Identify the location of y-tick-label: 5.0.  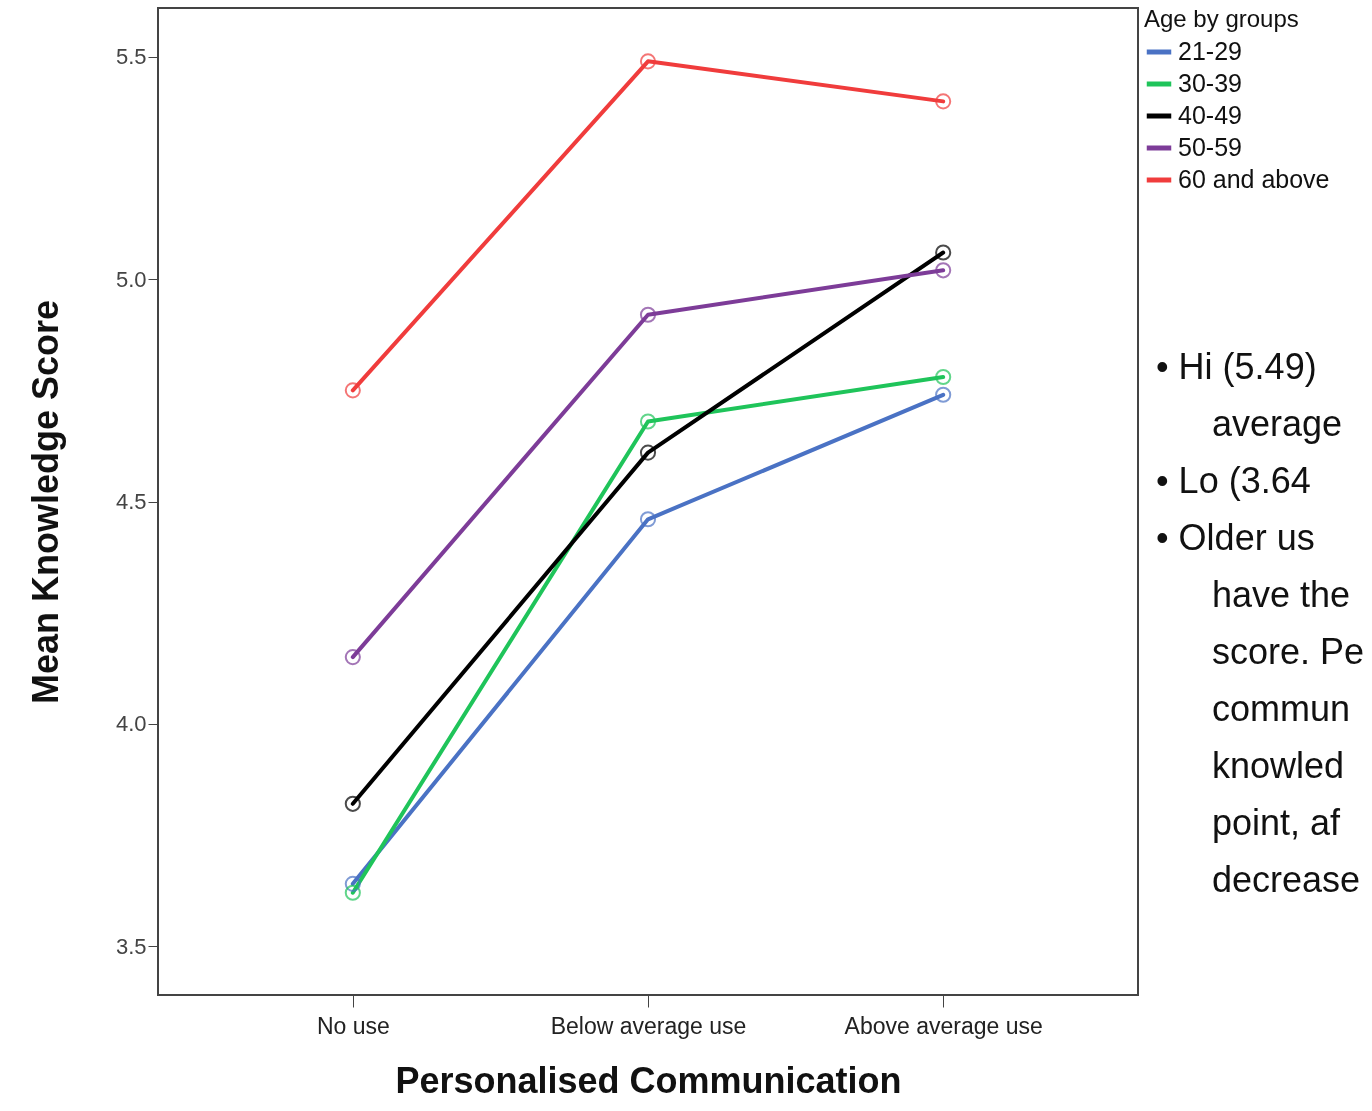
(131, 279).